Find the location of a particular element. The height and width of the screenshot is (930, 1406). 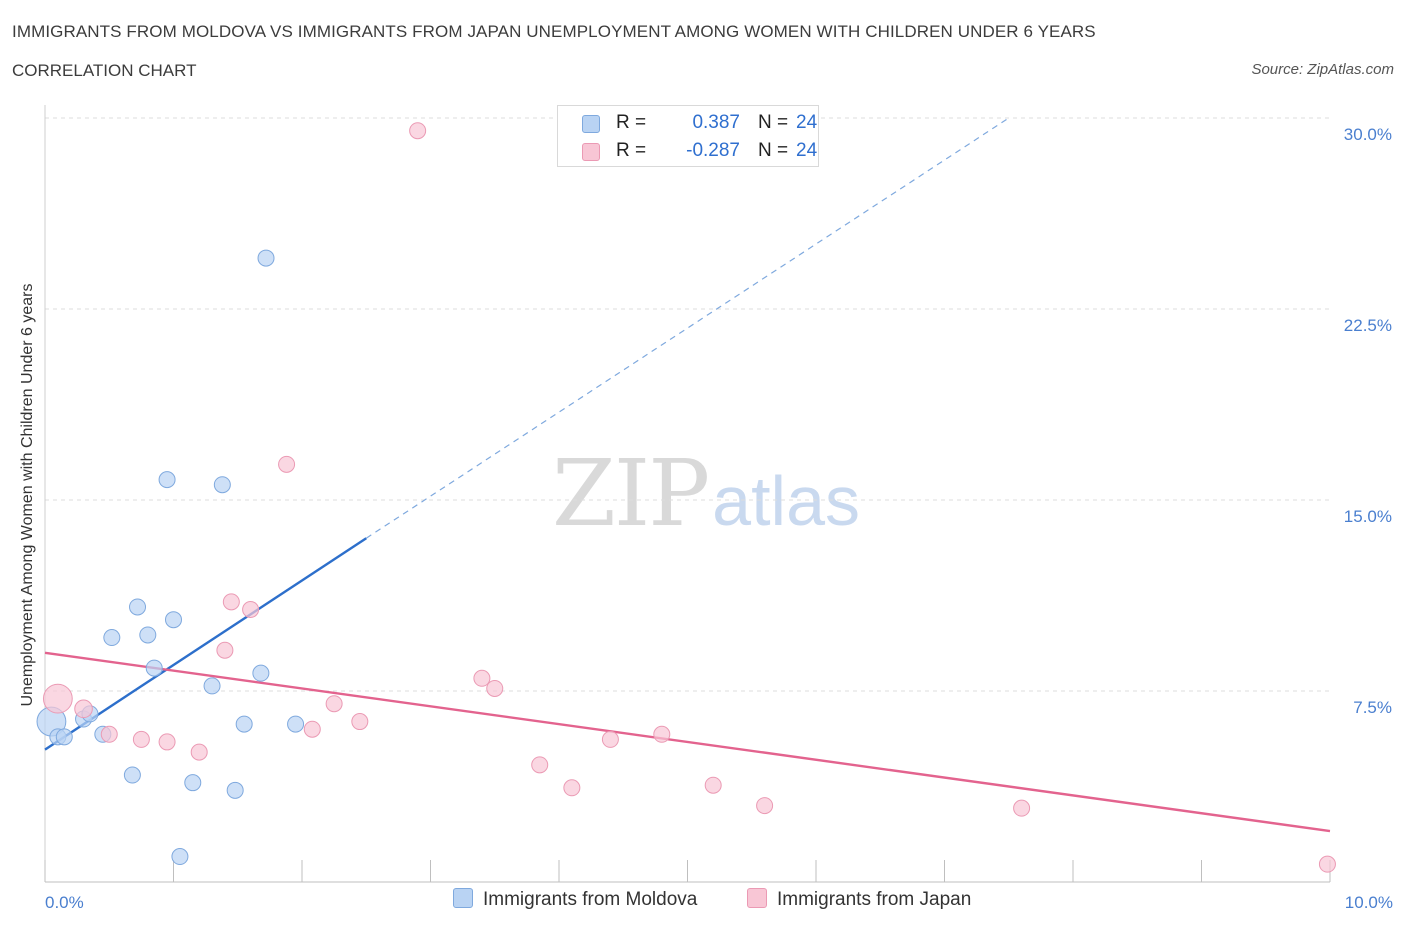

r-value: 0.387 is located at coordinates (716, 122).